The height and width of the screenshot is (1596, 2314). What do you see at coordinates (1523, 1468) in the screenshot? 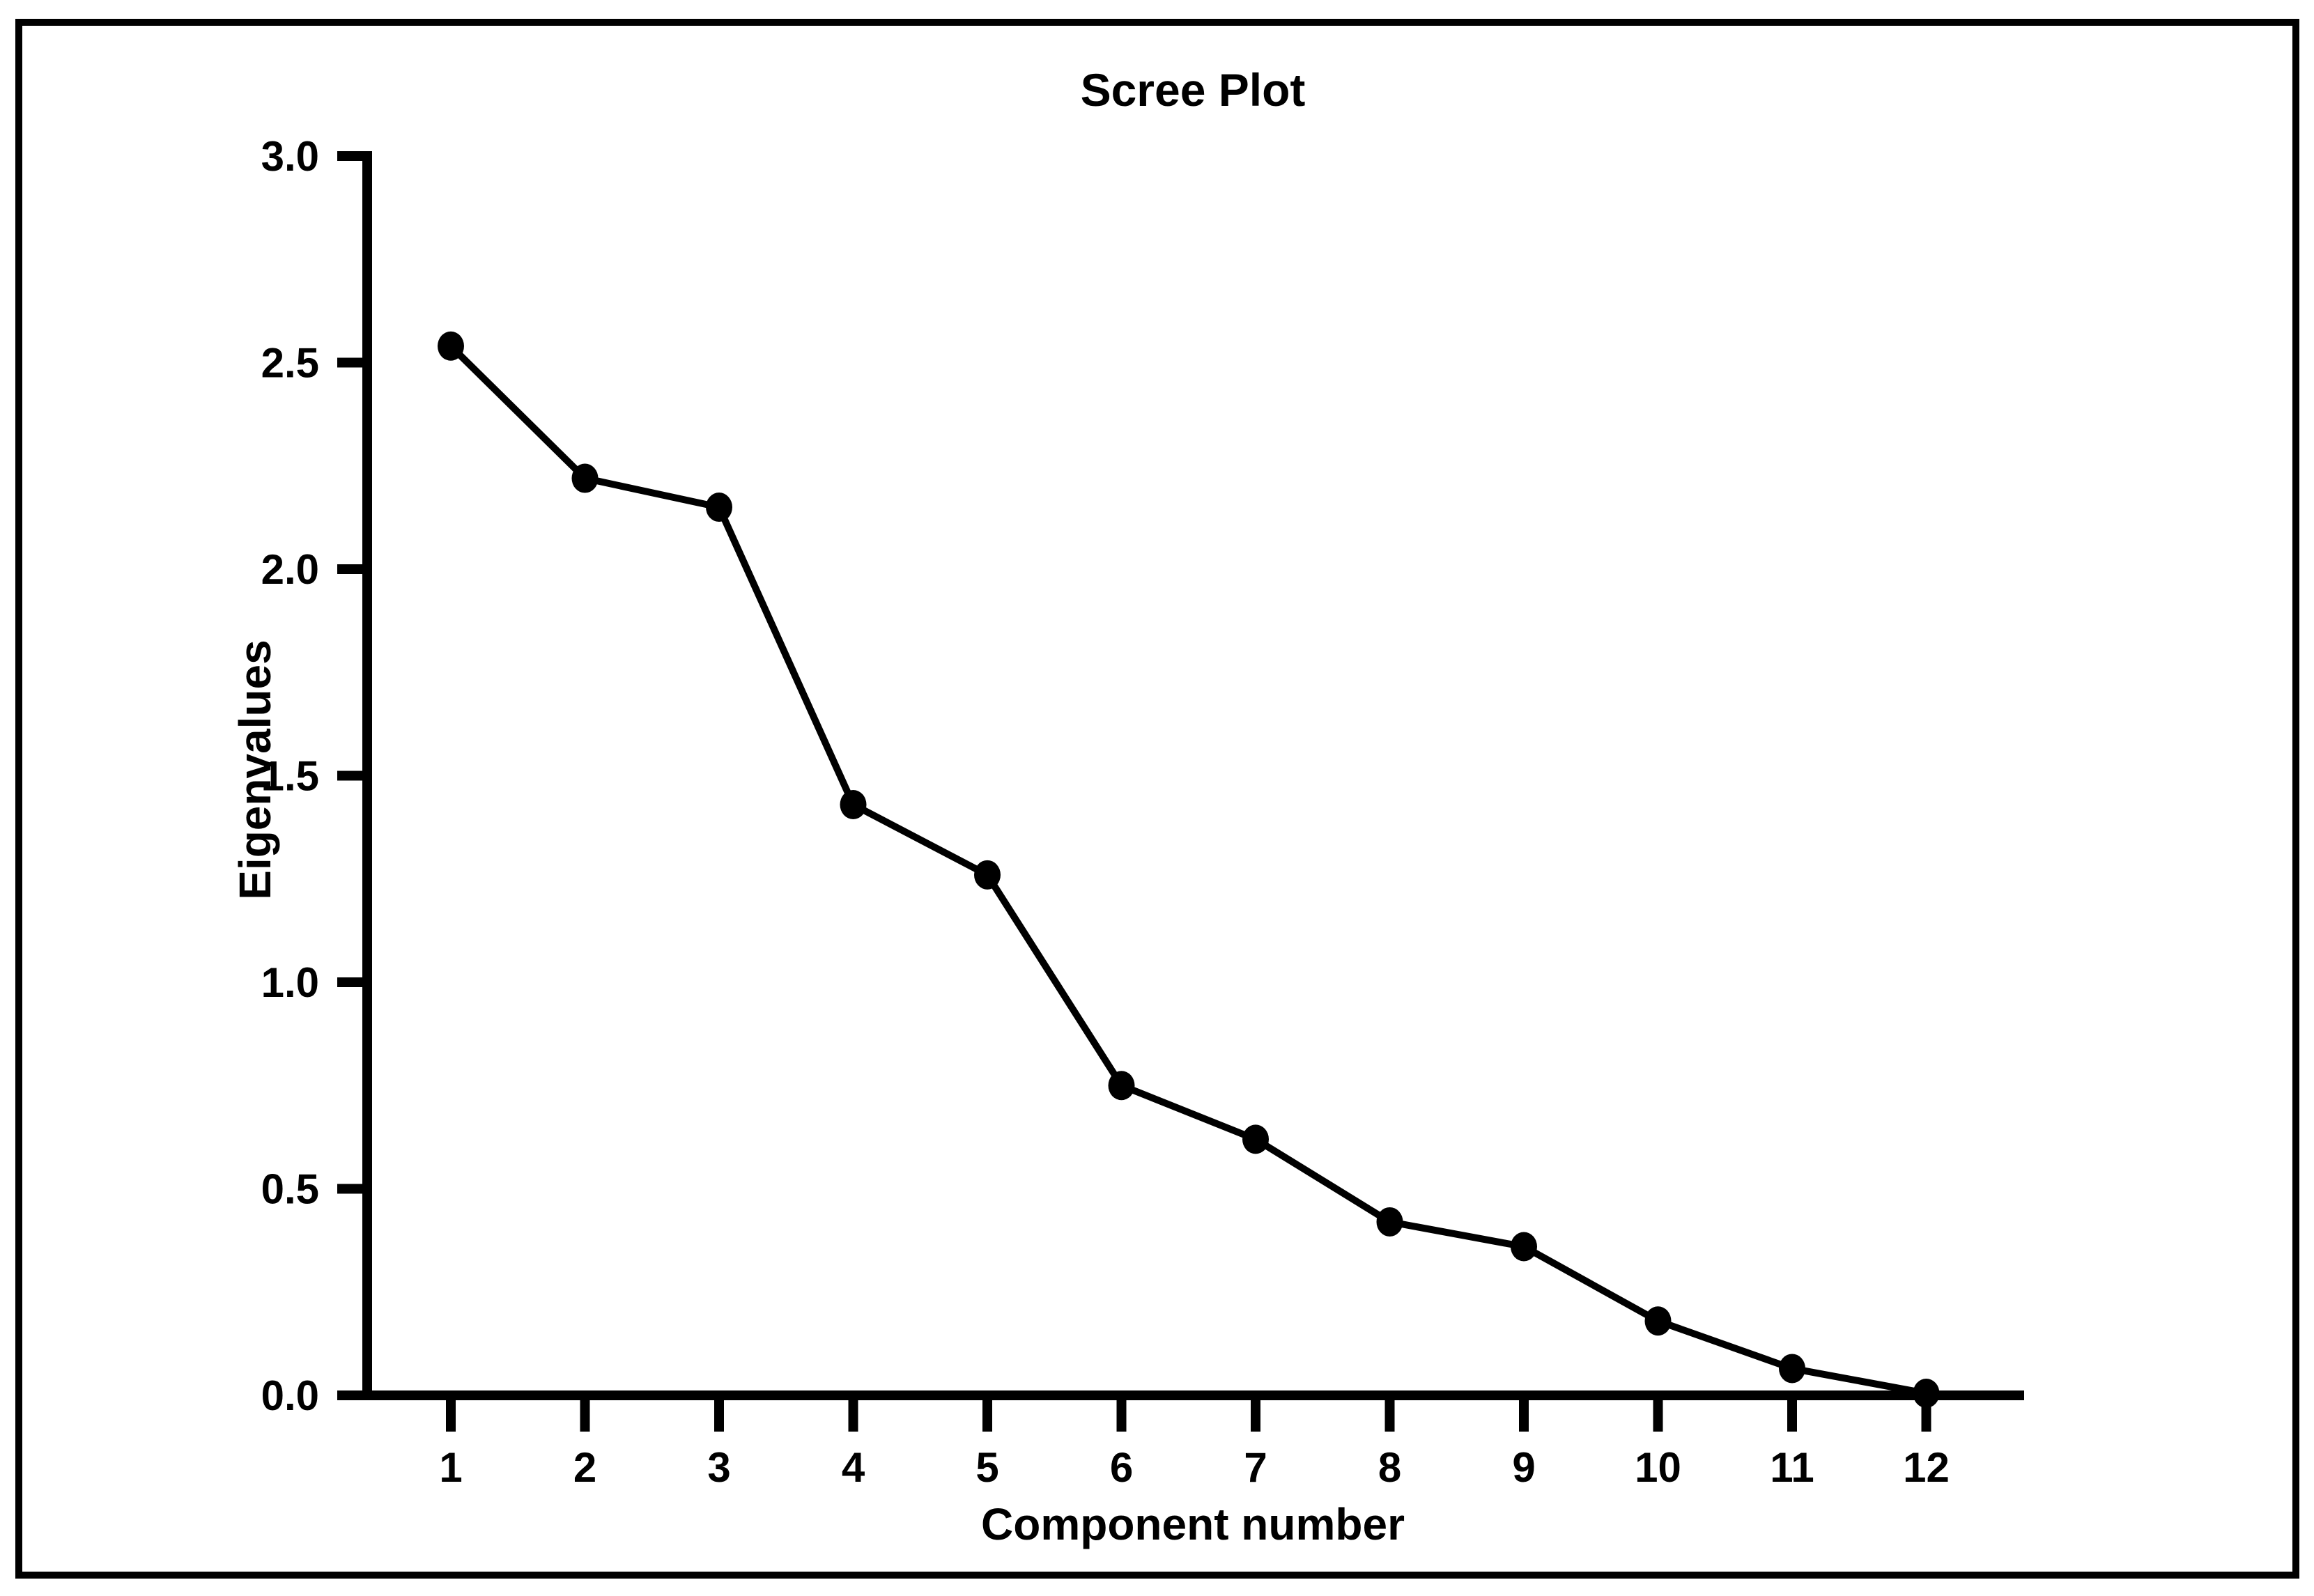
I see `x-tick-label: 9` at bounding box center [1523, 1468].